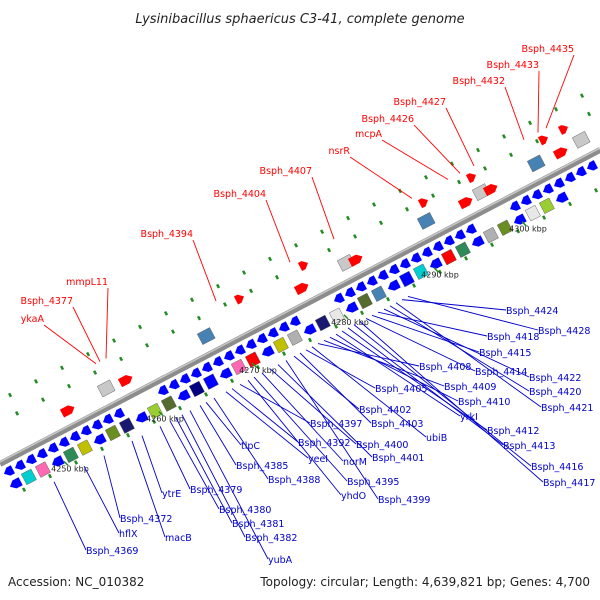 The image size is (600, 600). Describe the element at coordinates (469, 417) in the screenshot. I see `gene-label: yrkI` at that location.